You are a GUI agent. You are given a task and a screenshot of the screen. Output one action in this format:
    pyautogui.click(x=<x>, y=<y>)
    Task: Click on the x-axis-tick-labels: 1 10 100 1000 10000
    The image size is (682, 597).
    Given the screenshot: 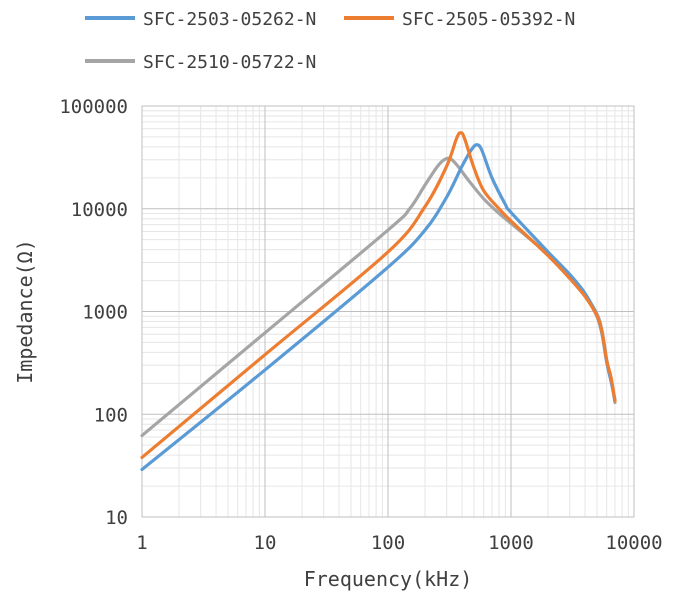 What is the action you would take?
    pyautogui.click(x=399, y=543)
    